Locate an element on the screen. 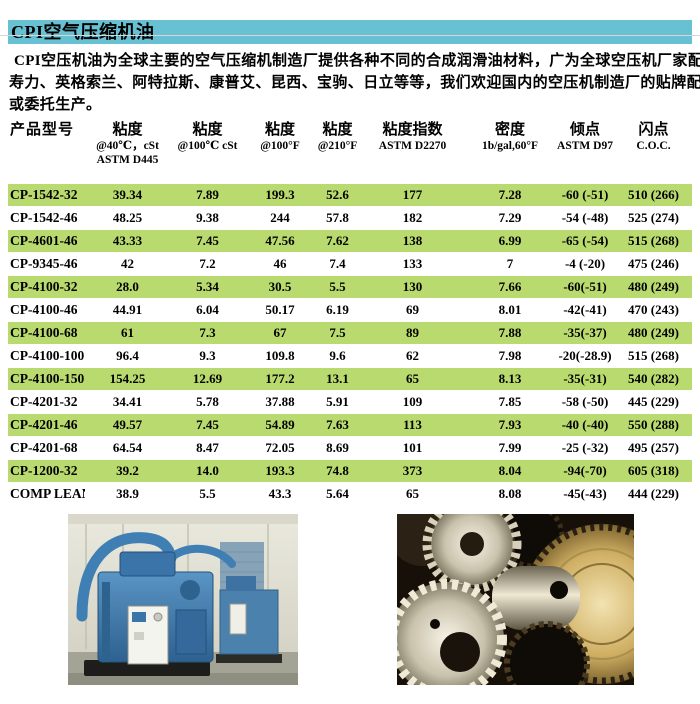 The image size is (700, 704). cell-pour: -4 (-20) is located at coordinates (585, 263).